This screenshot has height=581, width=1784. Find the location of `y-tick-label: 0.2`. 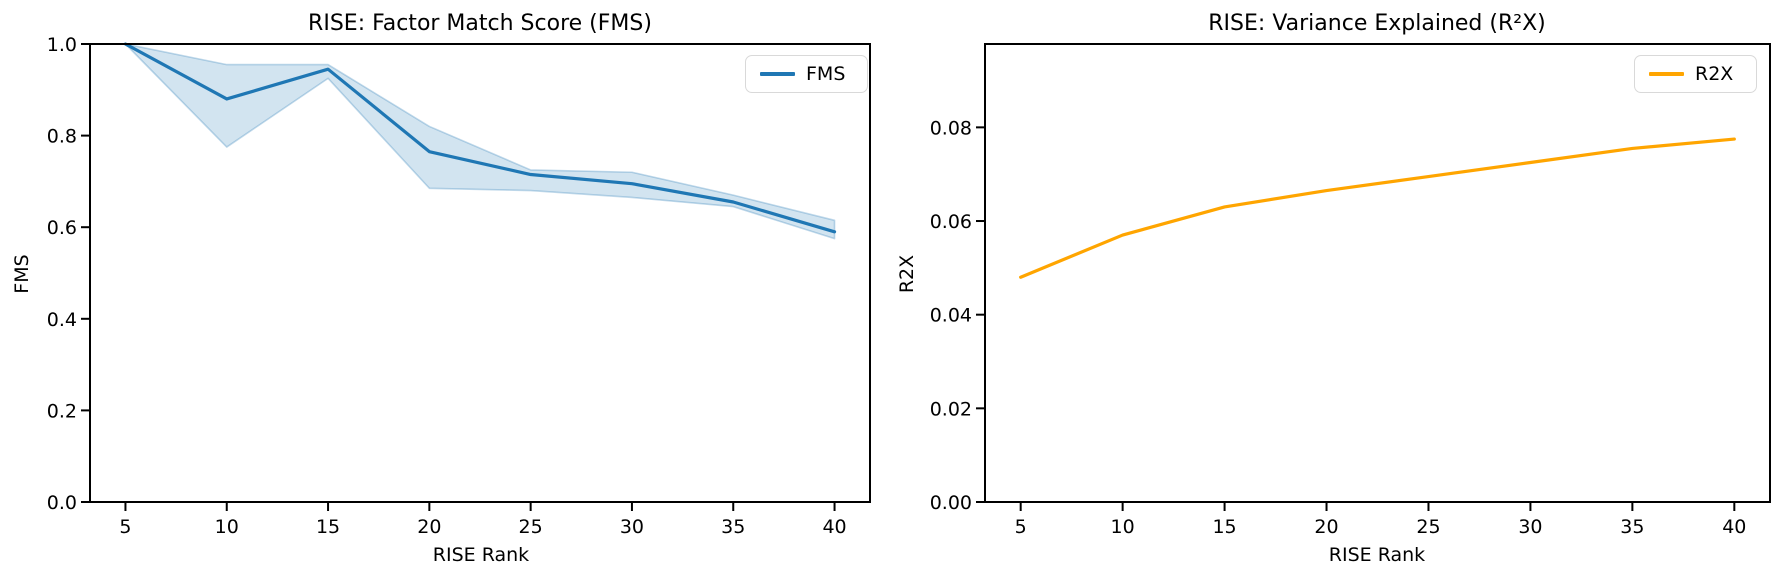

y-tick-label: 0.2 is located at coordinates (62, 411).